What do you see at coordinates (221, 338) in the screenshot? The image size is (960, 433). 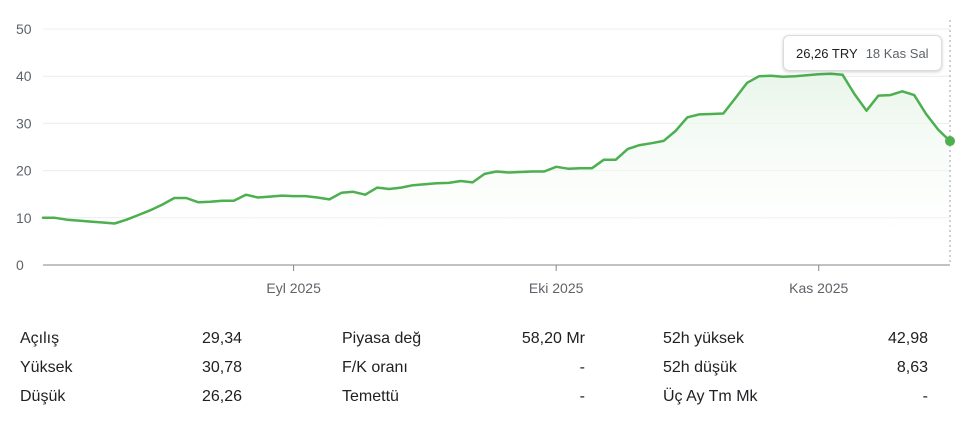 I see `stat-value: 29,34` at bounding box center [221, 338].